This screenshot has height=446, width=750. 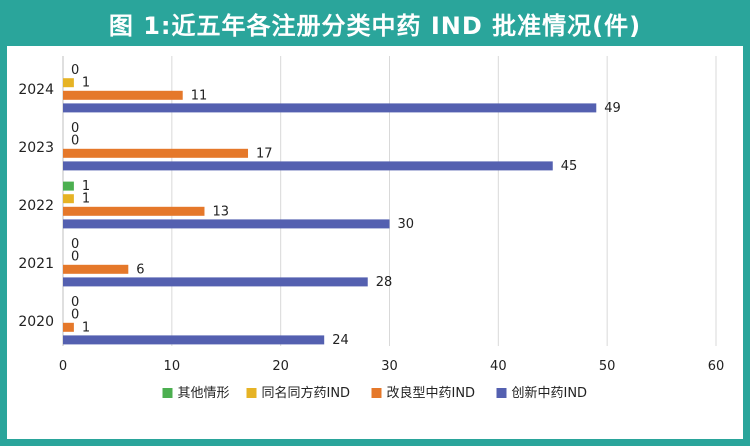 I want to click on x-tick-label: 20, so click(x=280, y=366).